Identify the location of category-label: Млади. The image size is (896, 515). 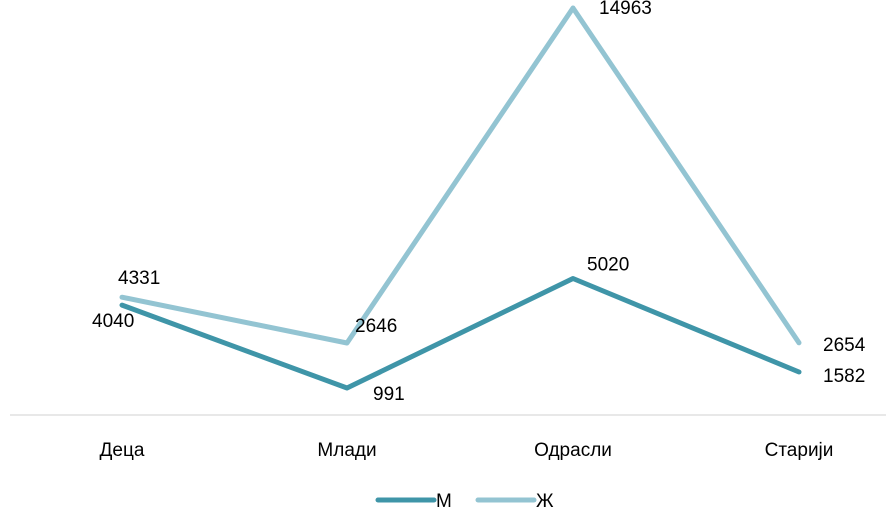
(346, 450).